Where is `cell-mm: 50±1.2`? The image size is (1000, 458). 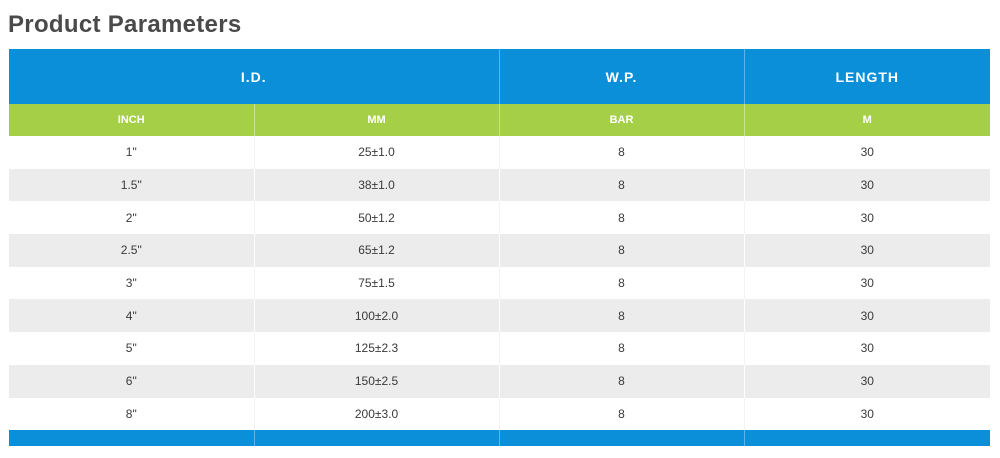 cell-mm: 50±1.2 is located at coordinates (376, 218).